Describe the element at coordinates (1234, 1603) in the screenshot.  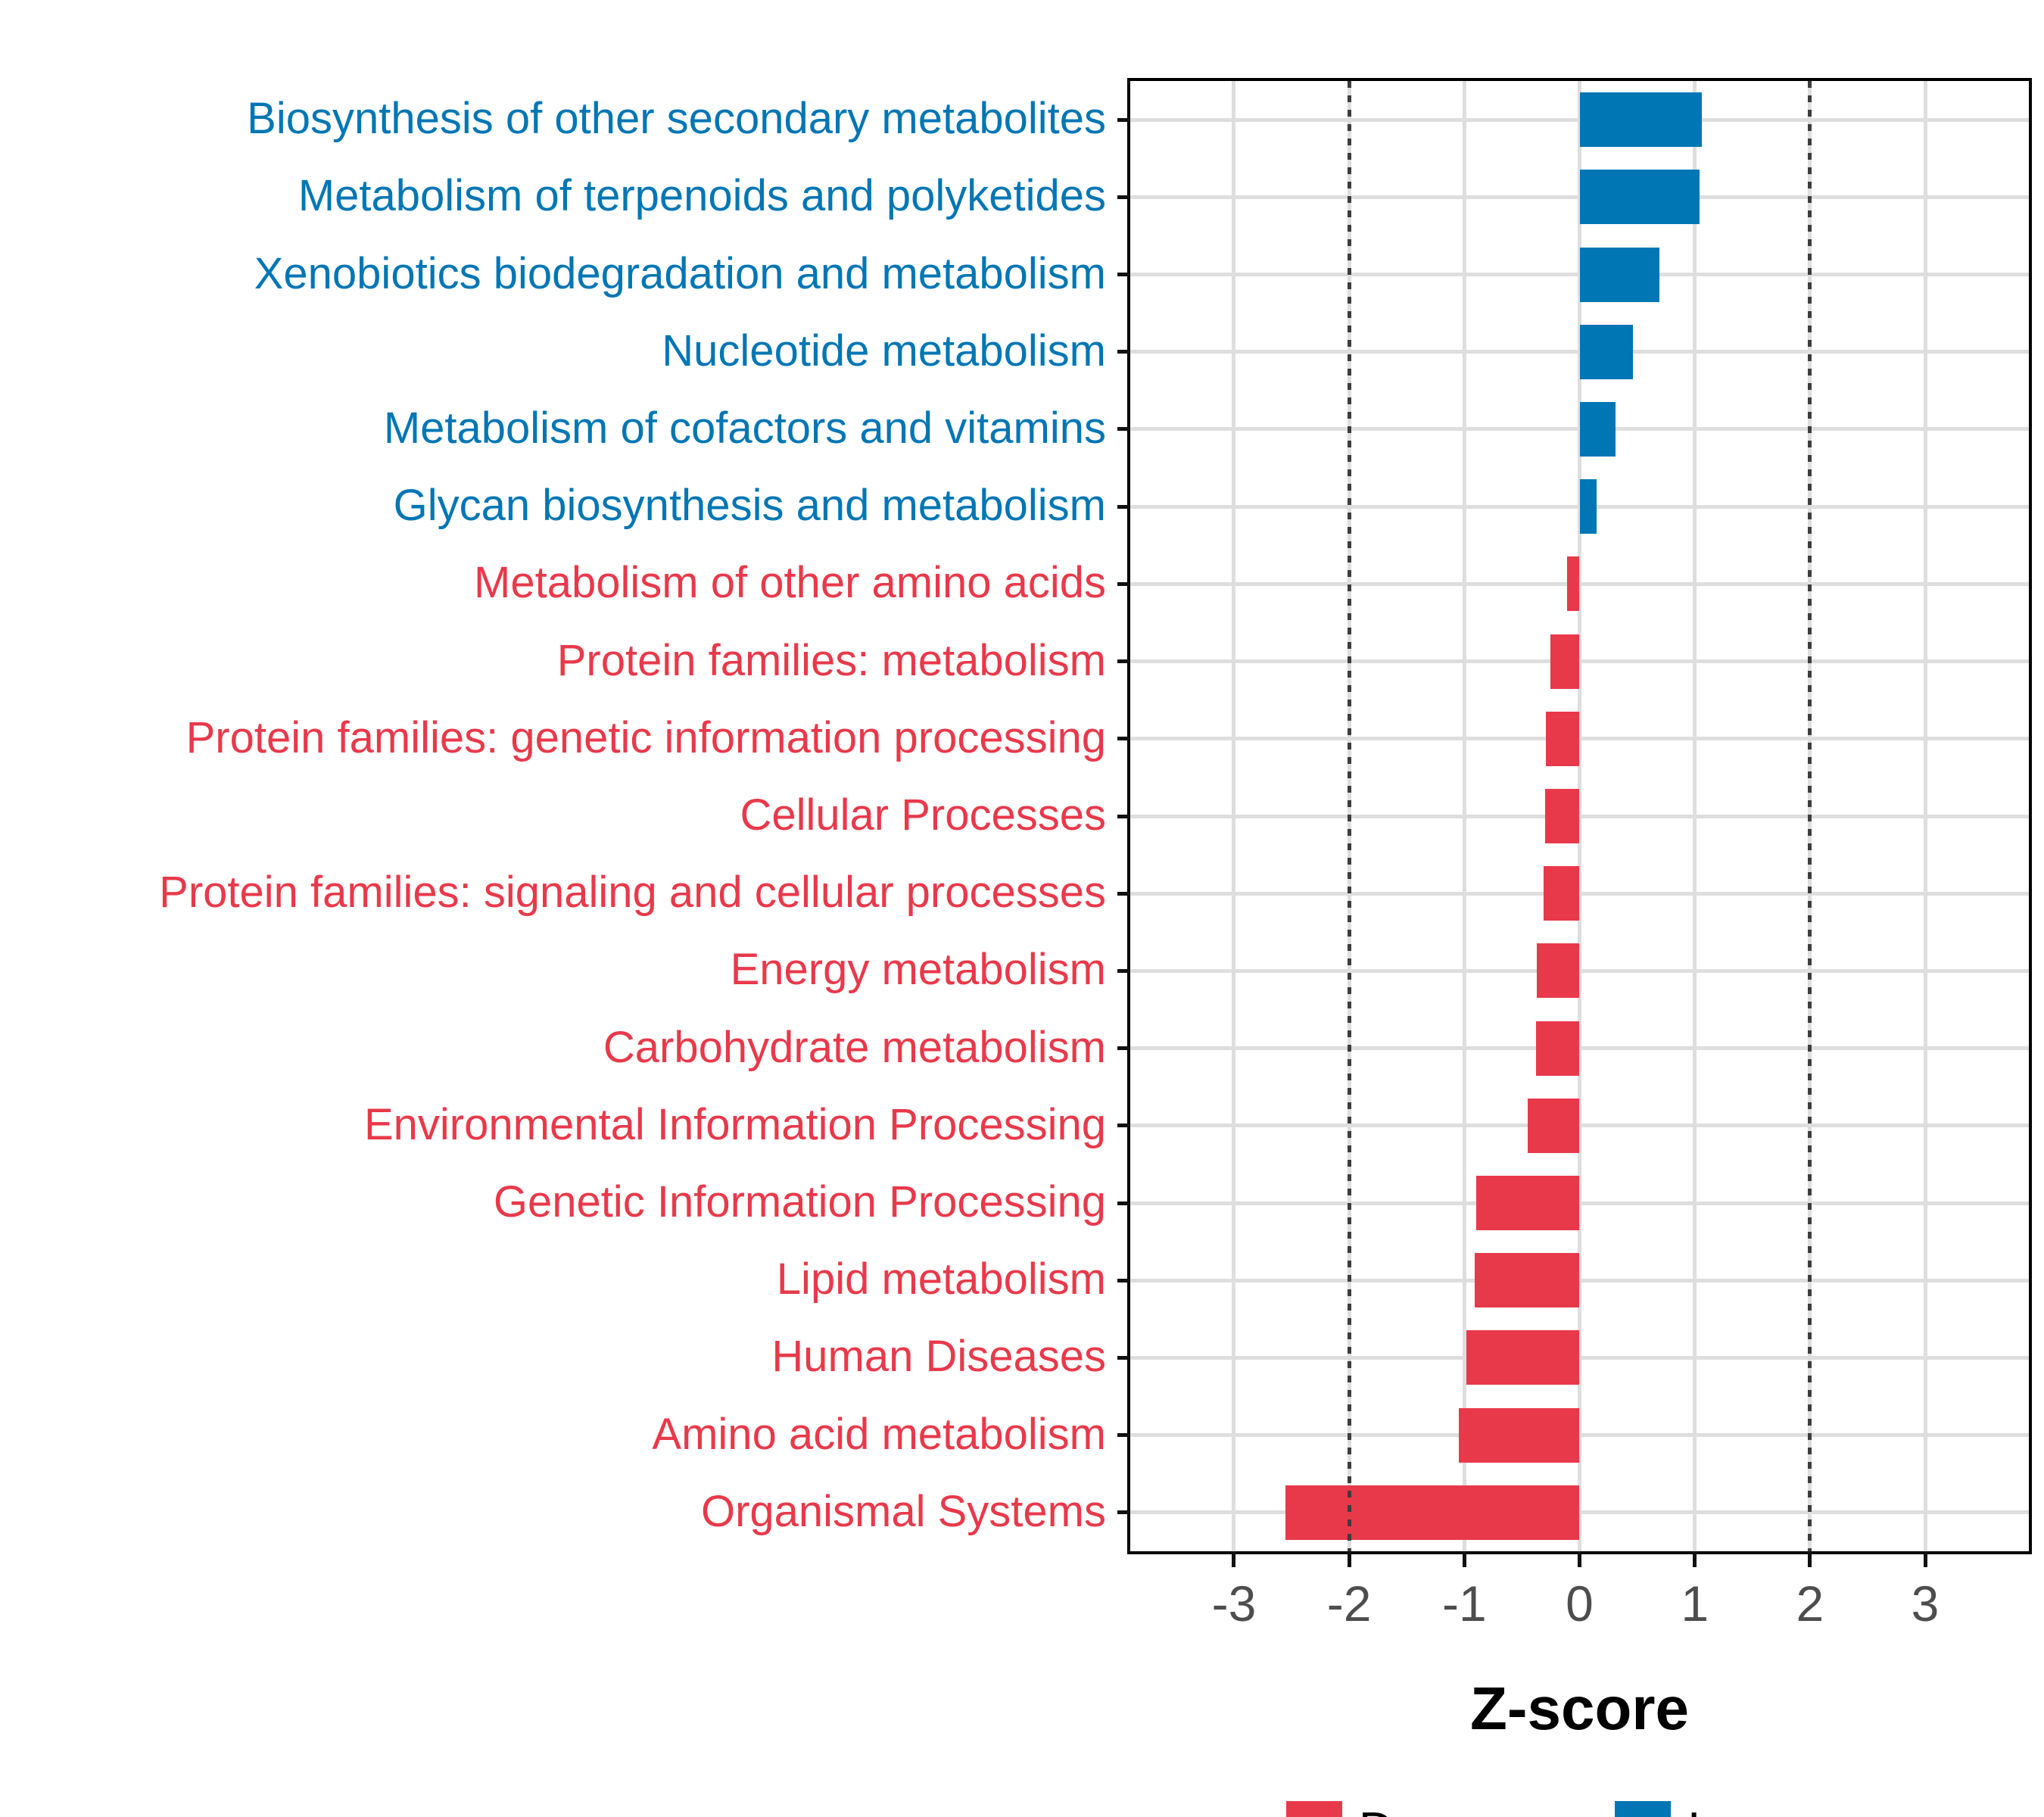
I see `x-tick-label: -3` at that location.